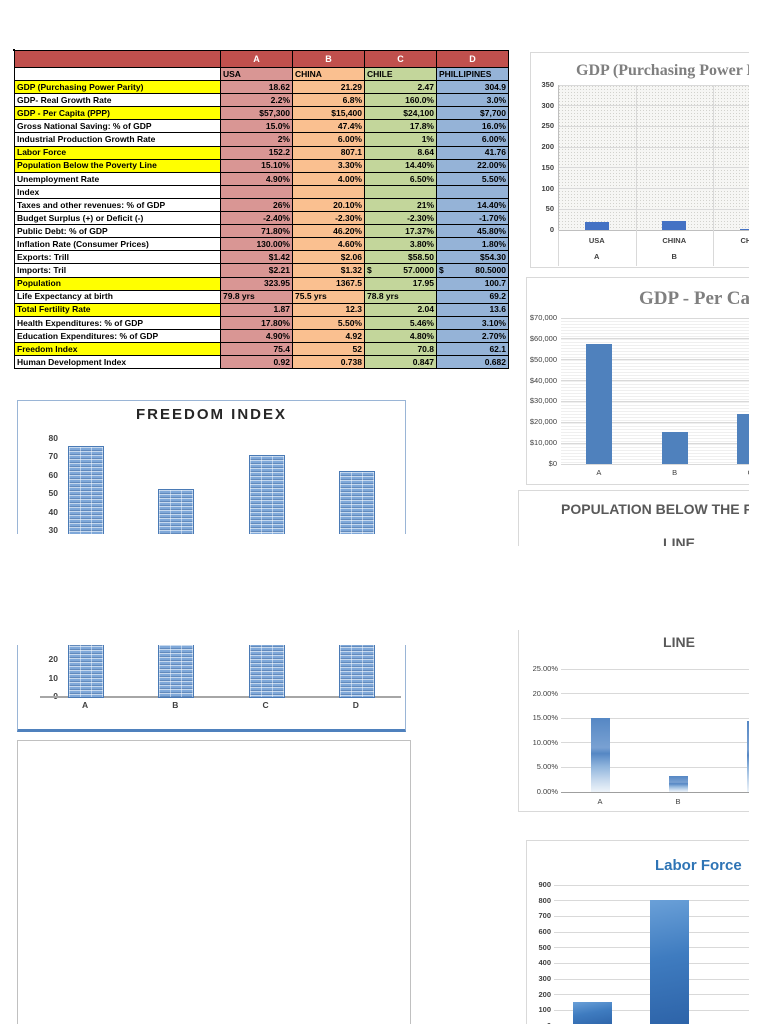 Image resolution: width=768 pixels, height=1024 pixels. What do you see at coordinates (117, 152) in the screenshot?
I see `row-label: Labor Force` at bounding box center [117, 152].